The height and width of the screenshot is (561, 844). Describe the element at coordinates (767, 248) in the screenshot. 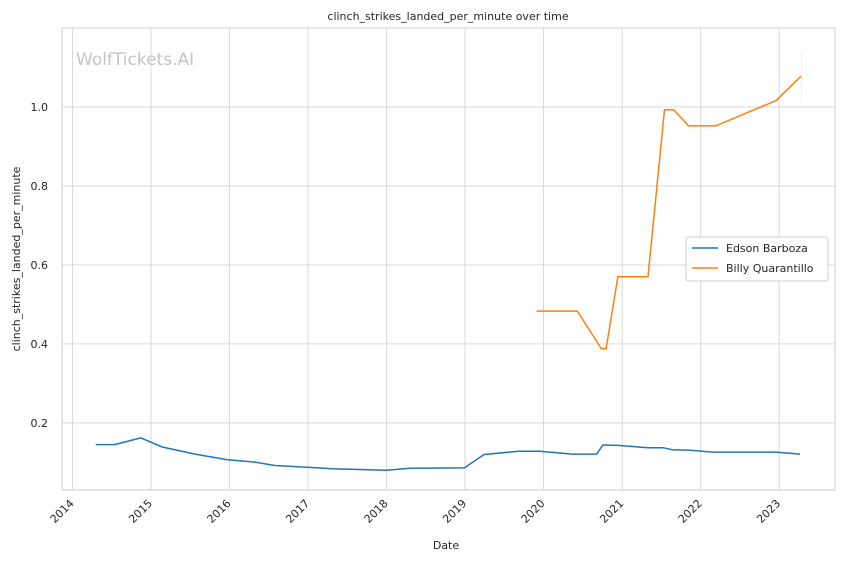

I see `legend-label-edson-barboza: Edson Barboza` at that location.